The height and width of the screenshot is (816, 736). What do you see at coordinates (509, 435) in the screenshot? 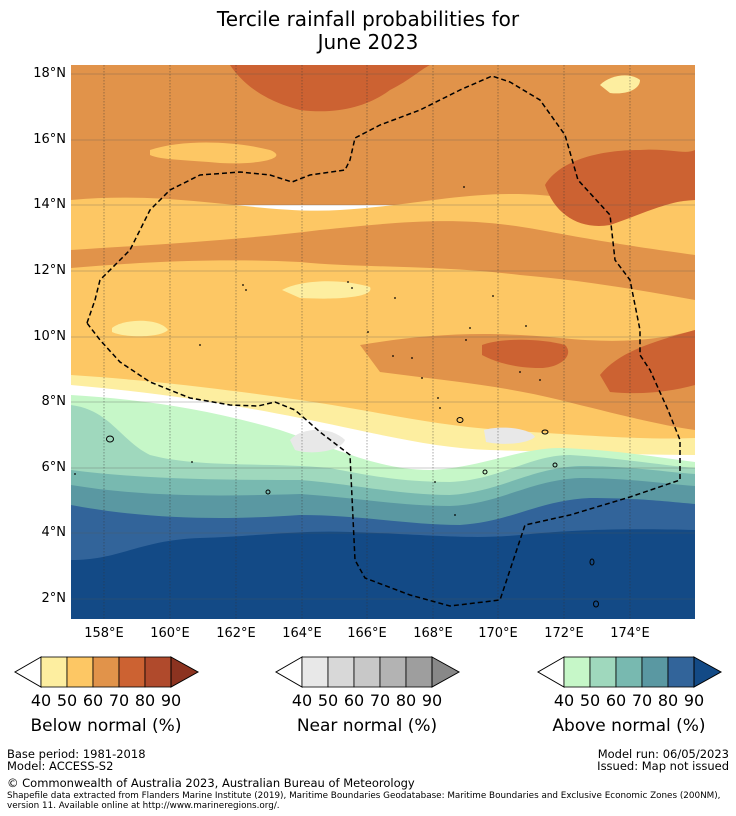
I see `patch-near-40-east` at bounding box center [509, 435].